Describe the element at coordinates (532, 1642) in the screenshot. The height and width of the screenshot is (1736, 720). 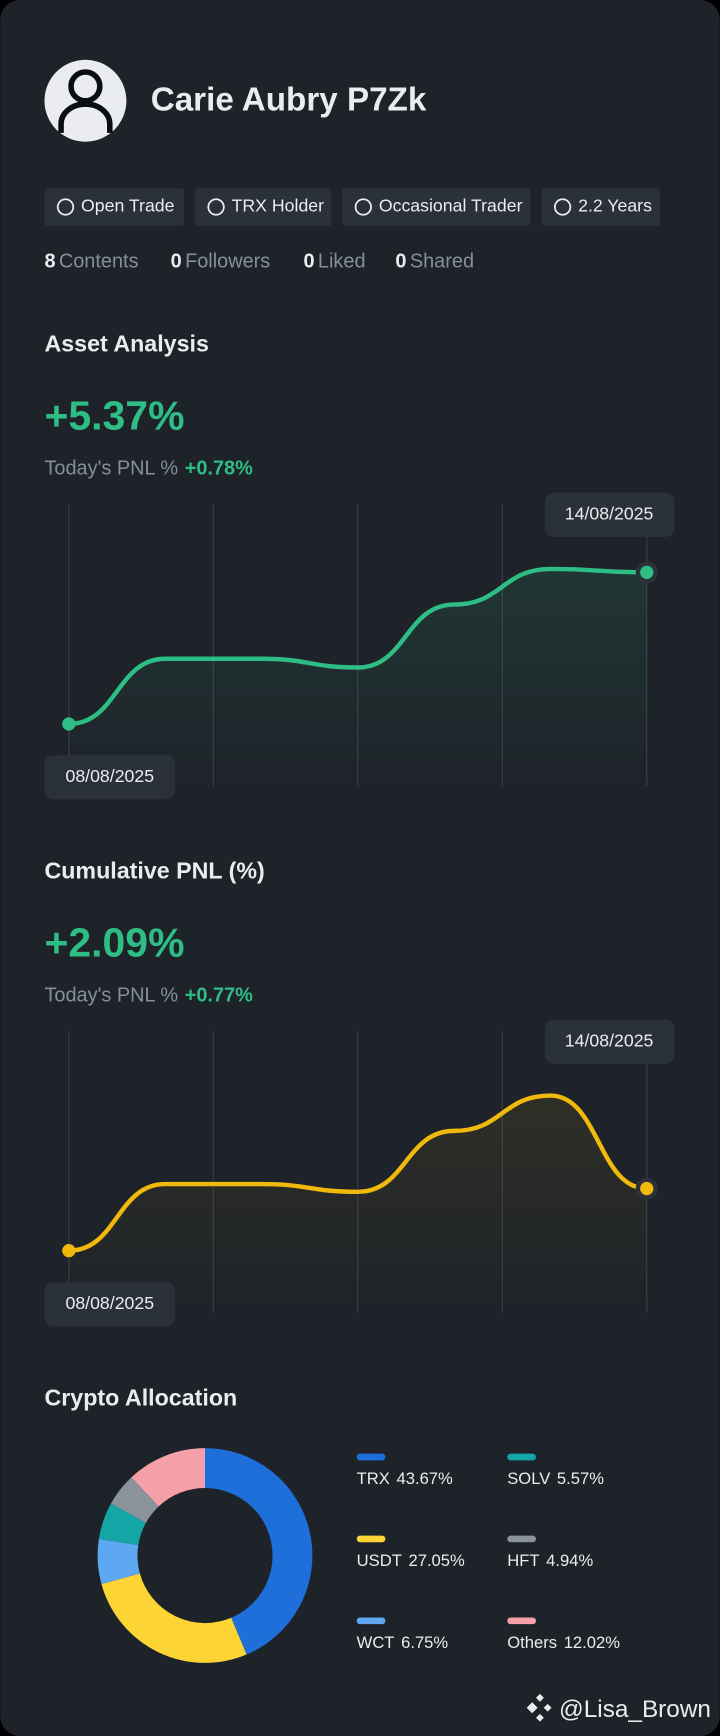
I see `legend-name: Others` at that location.